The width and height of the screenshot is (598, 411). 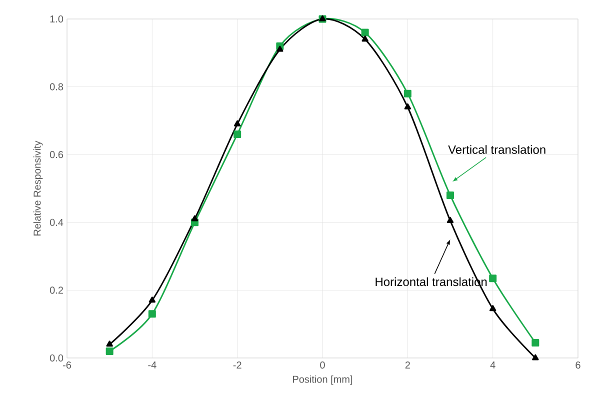 I want to click on x-tick-label: -4, so click(x=152, y=365).